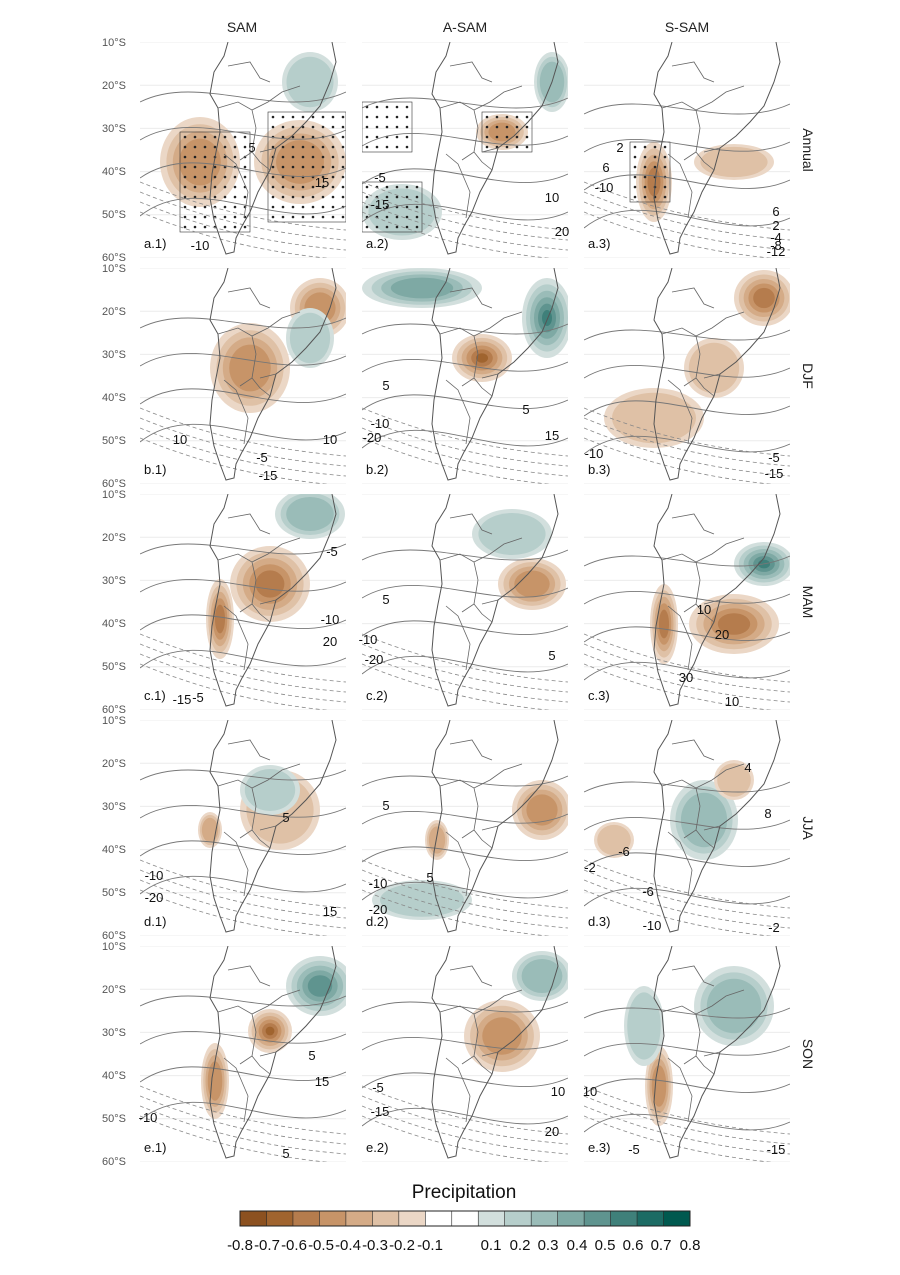 The height and width of the screenshot is (1275, 900). Describe the element at coordinates (776, 237) in the screenshot. I see `contour-label: -4` at that location.